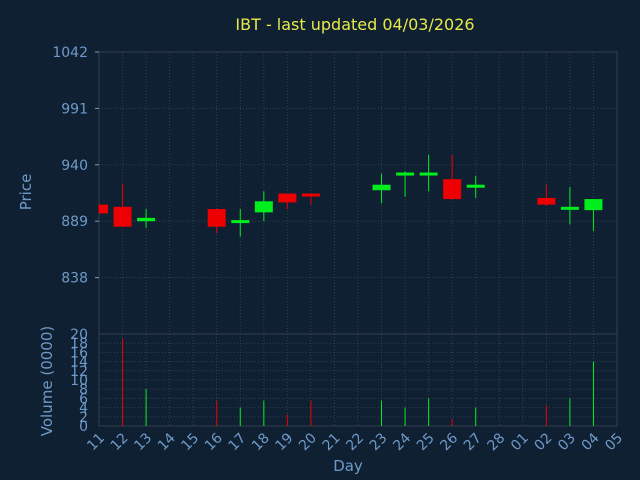 Image resolution: width=640 pixels, height=480 pixels. Describe the element at coordinates (83, 427) in the screenshot. I see `volume-tick-label: 0` at that location.